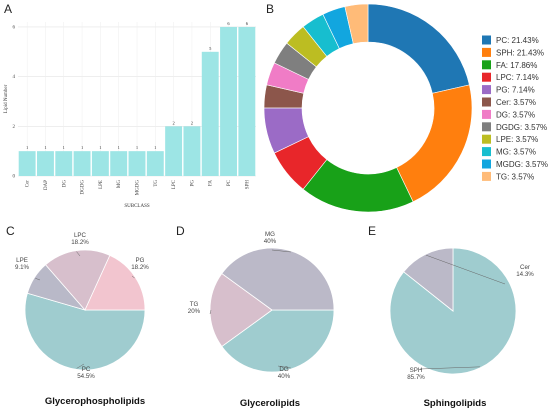  Describe the element at coordinates (64, 184) in the screenshot. I see `x-tick-label: DG` at that location.